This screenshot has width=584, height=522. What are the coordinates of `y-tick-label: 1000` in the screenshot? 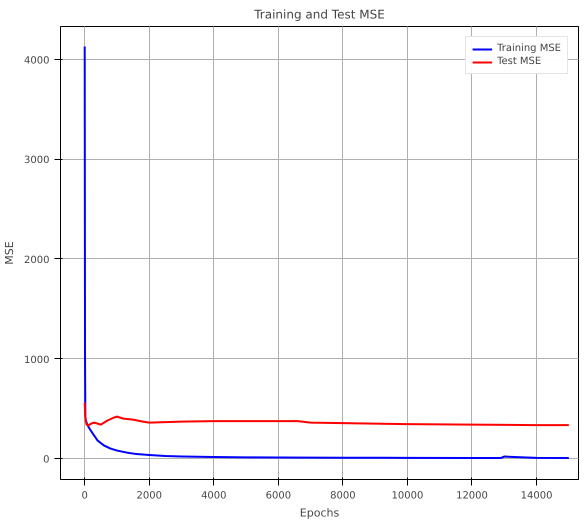 It's located at (37, 360).